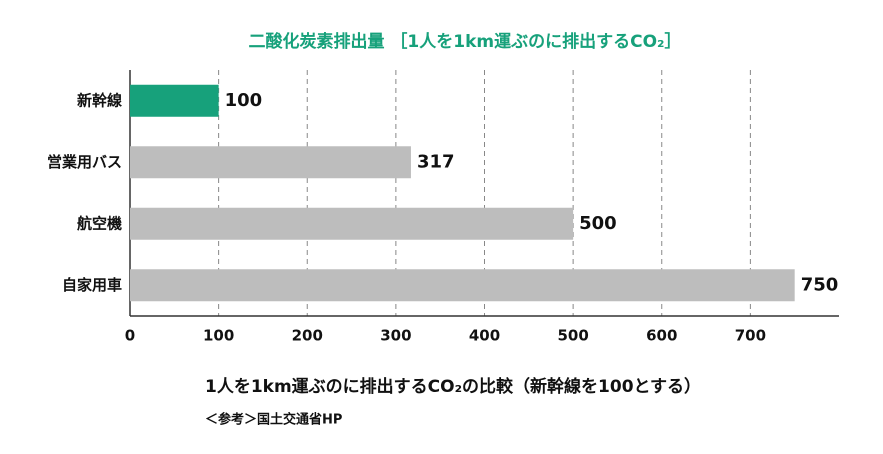  I want to click on caption: 1人を1km運ぶのに排出するCO₂の比較（新幹線を100とする）, so click(453, 386).